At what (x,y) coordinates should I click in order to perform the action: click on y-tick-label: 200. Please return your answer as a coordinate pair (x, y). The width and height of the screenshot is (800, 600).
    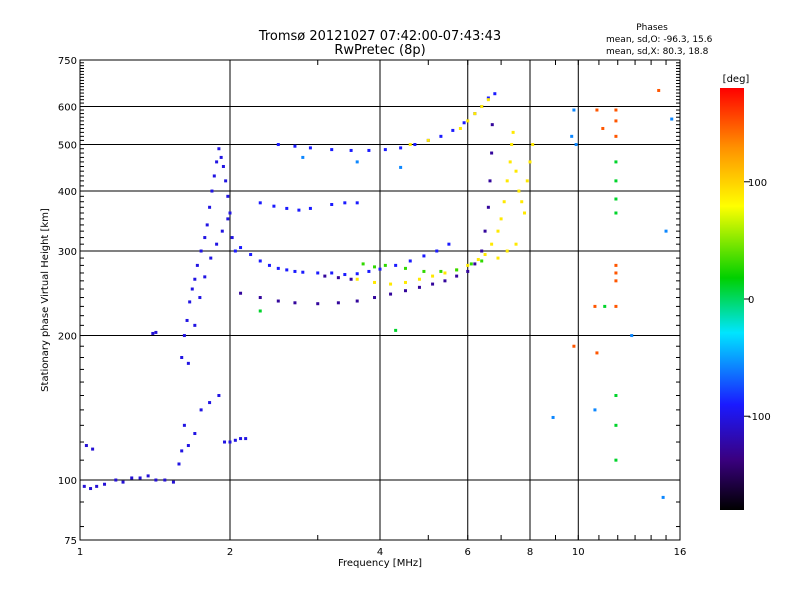
    Looking at the image, I should click on (67, 337).